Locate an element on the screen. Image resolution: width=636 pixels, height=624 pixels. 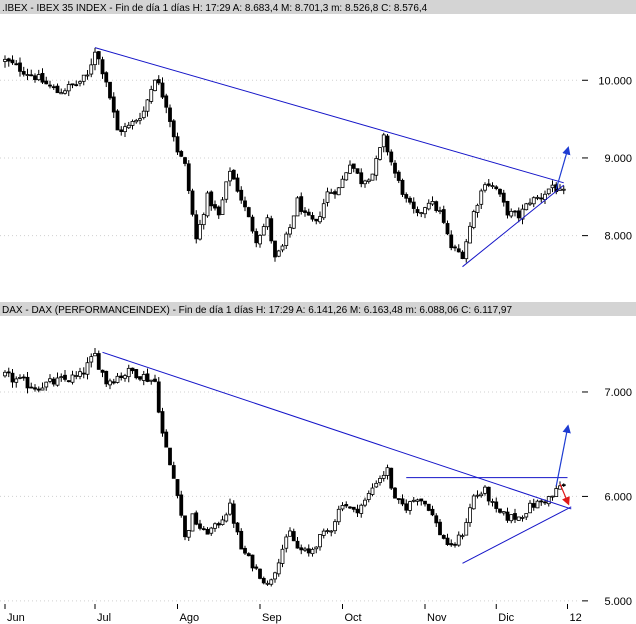
x-tick-label: Jul is located at coordinates (104, 618).